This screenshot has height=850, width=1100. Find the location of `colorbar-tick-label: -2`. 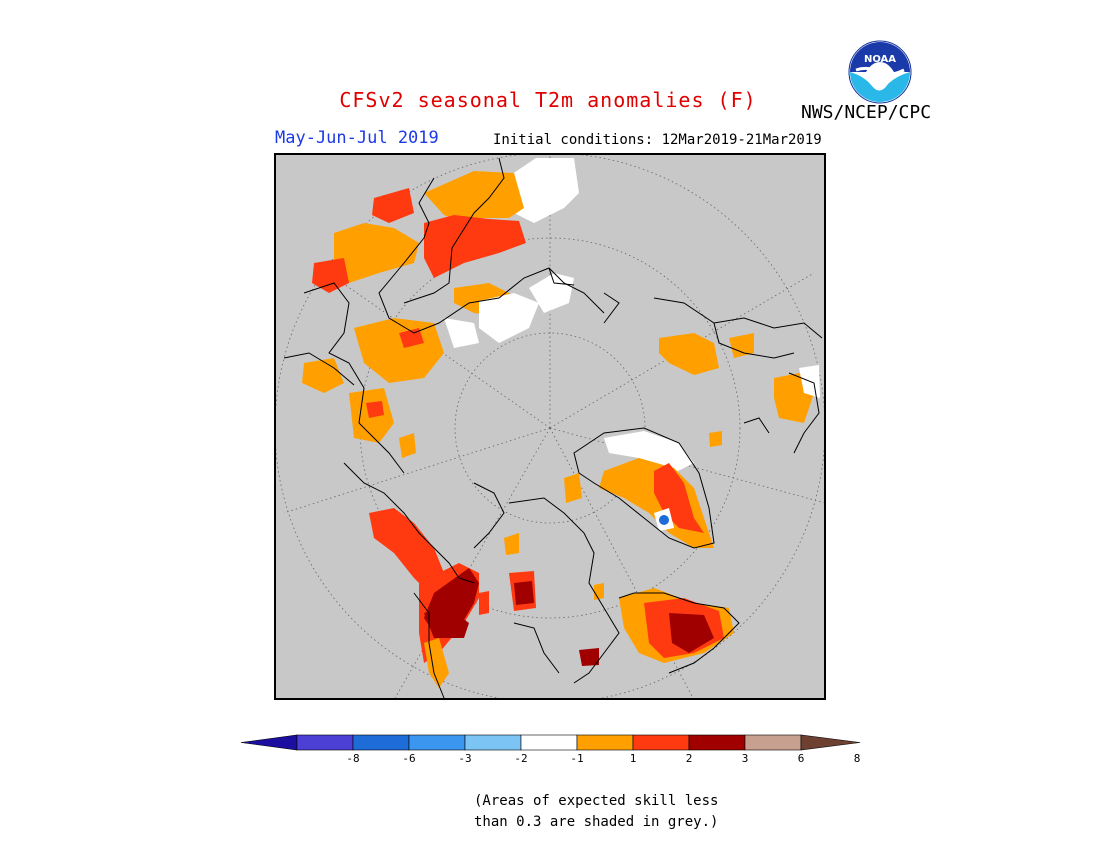

colorbar-tick-label: -2 is located at coordinates (520, 758).